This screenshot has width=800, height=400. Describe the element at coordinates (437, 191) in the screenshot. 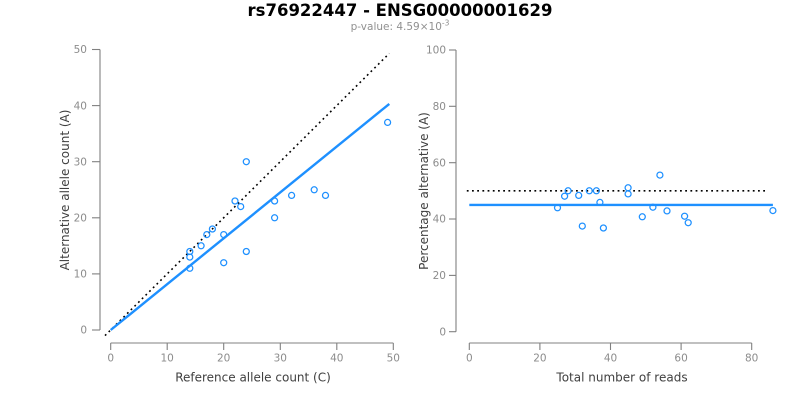

I see `y-axis: 0 20 40 60 80 100 Percentage alternative (A)` at that location.